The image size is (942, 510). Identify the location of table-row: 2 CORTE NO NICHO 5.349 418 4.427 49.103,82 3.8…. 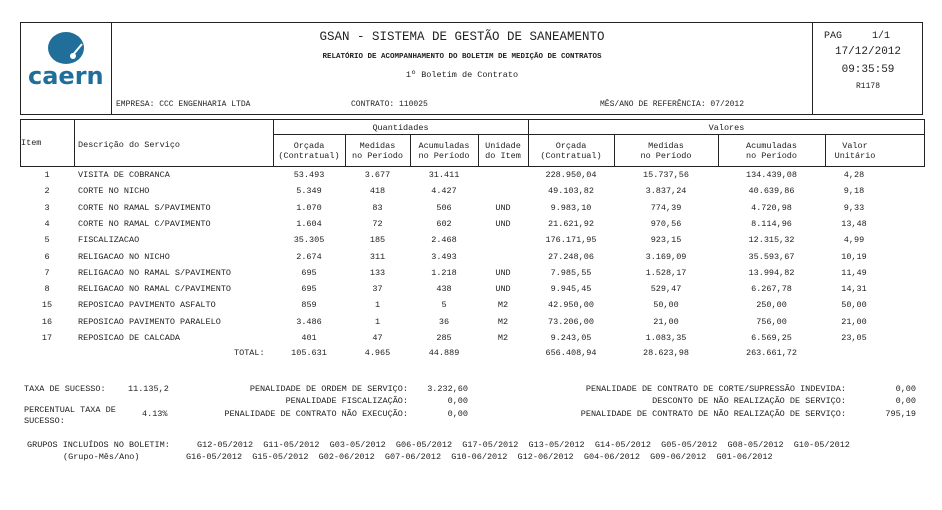
(471, 193).